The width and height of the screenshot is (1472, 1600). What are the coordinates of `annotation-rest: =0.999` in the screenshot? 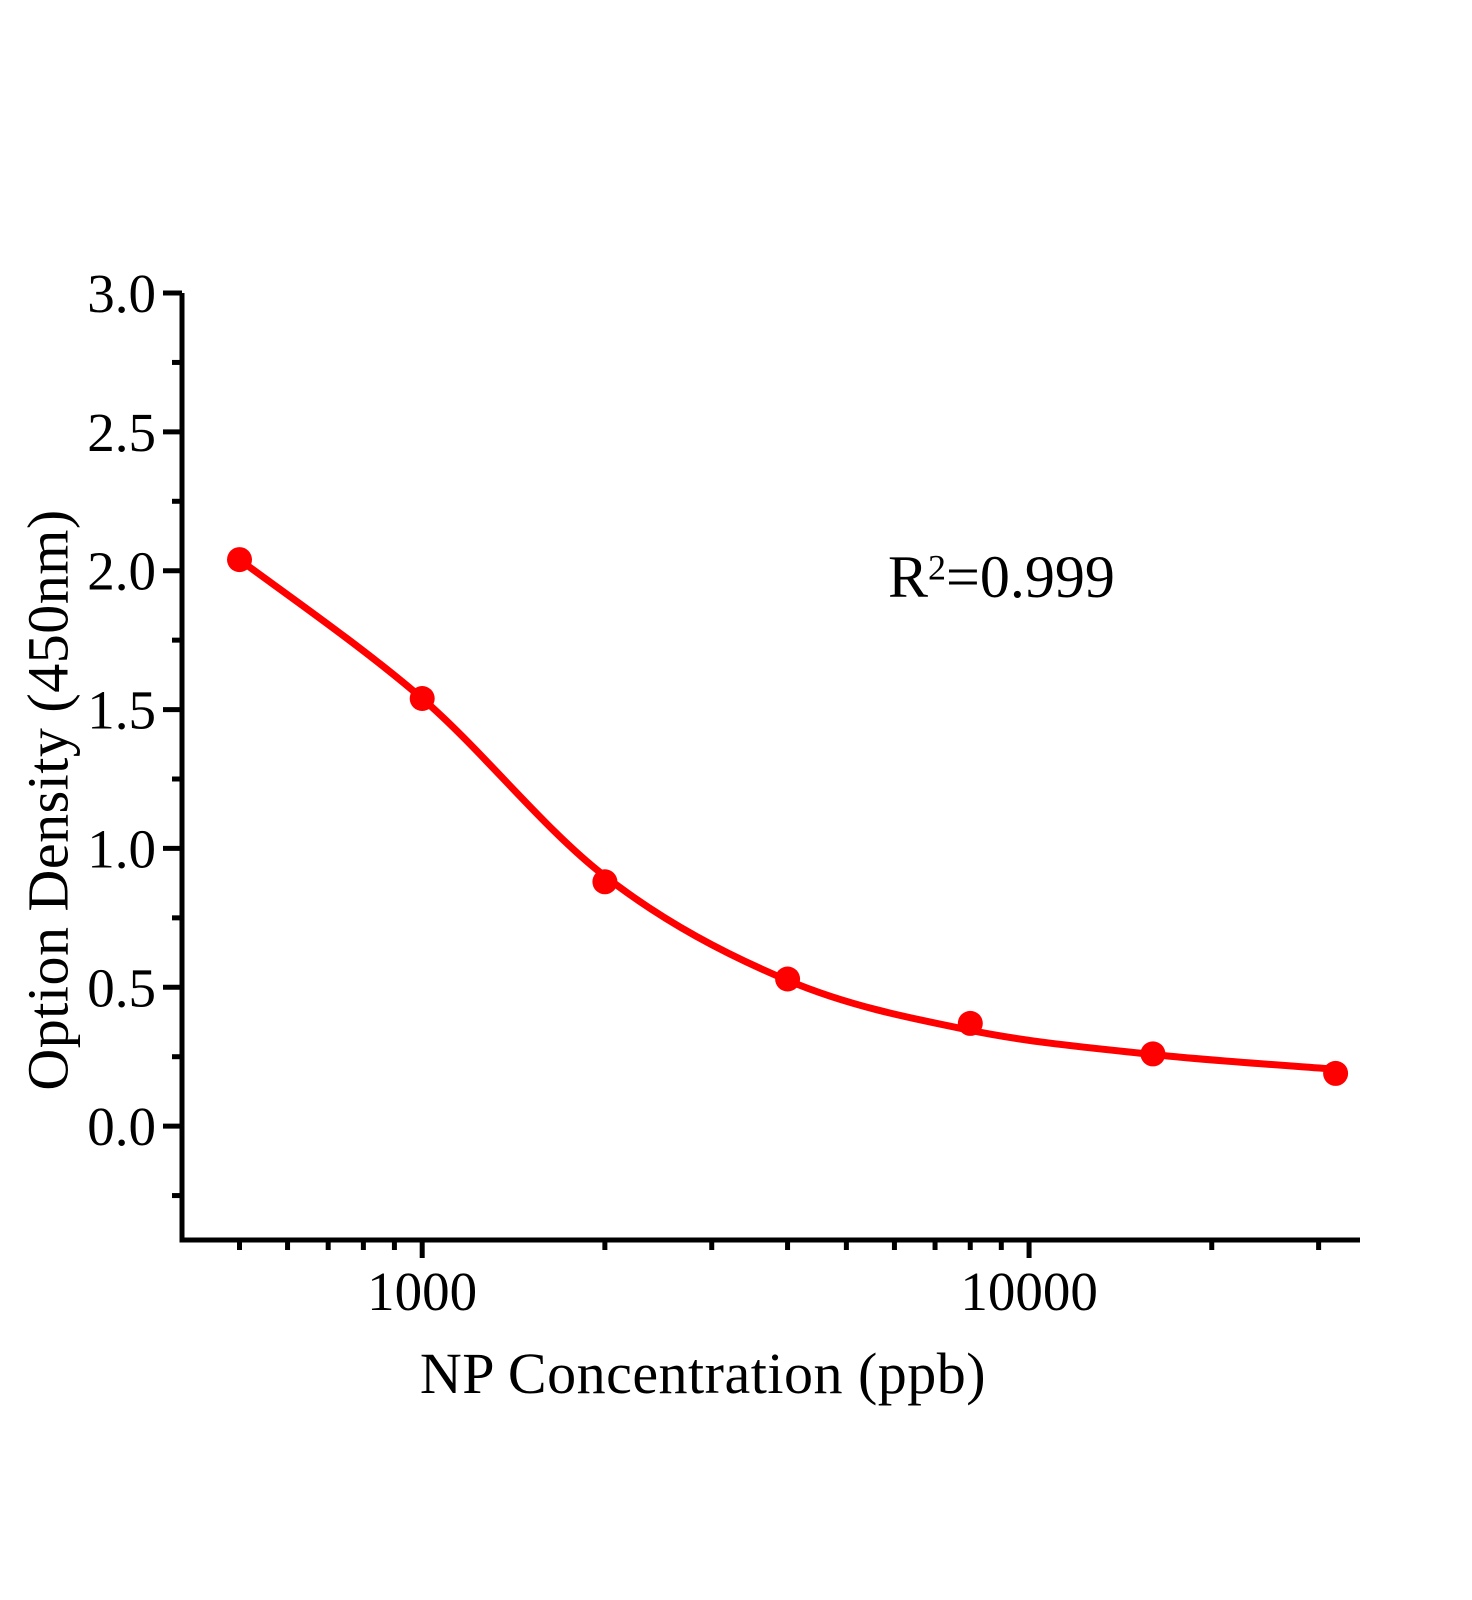 It's located at (1030, 577).